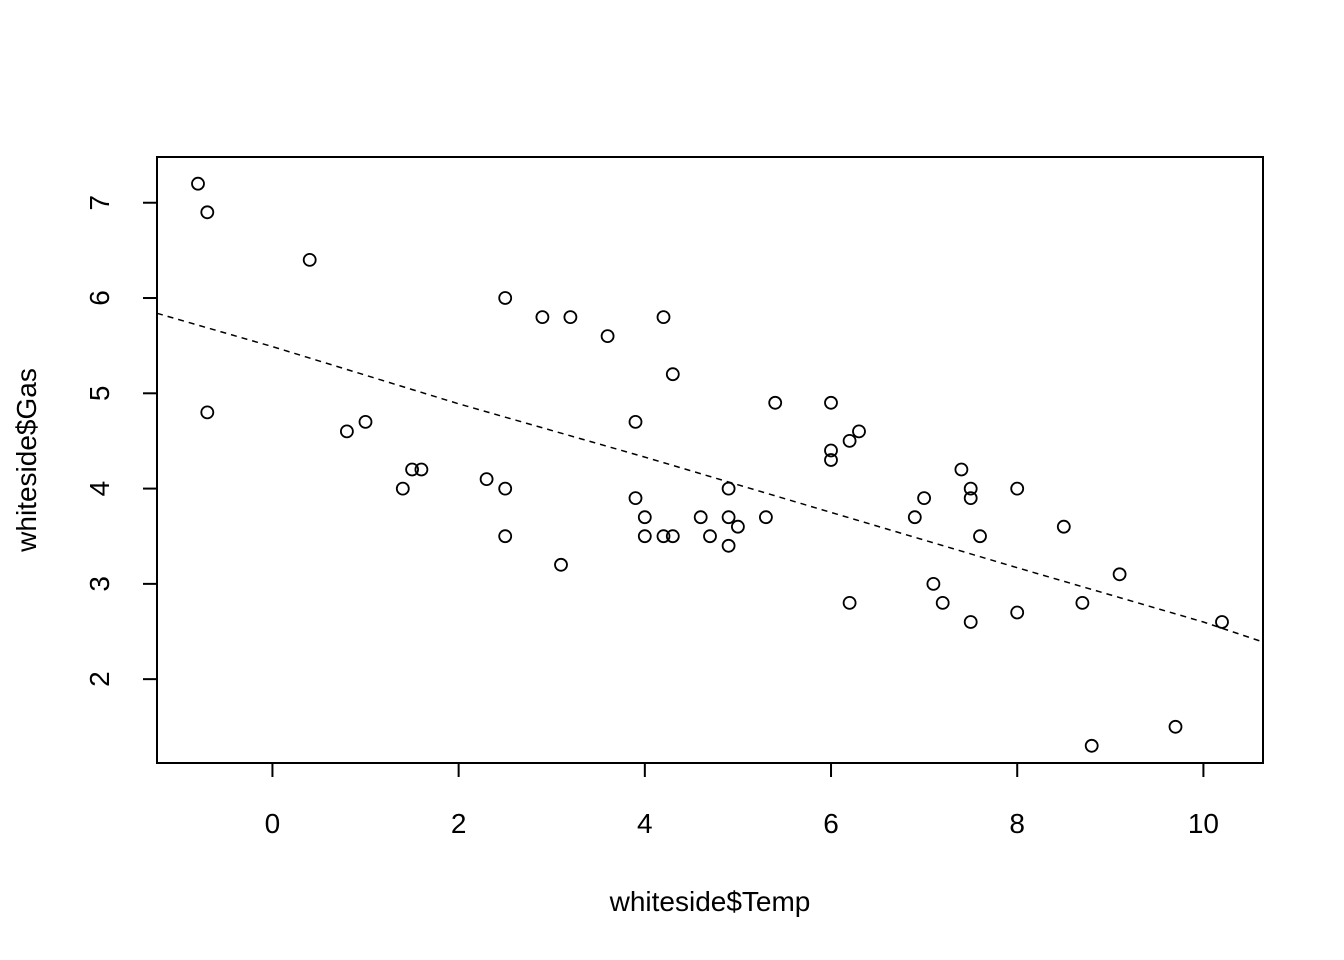 The width and height of the screenshot is (1344, 960). I want to click on y-axis-label: whiteside$Gas, so click(26, 460).